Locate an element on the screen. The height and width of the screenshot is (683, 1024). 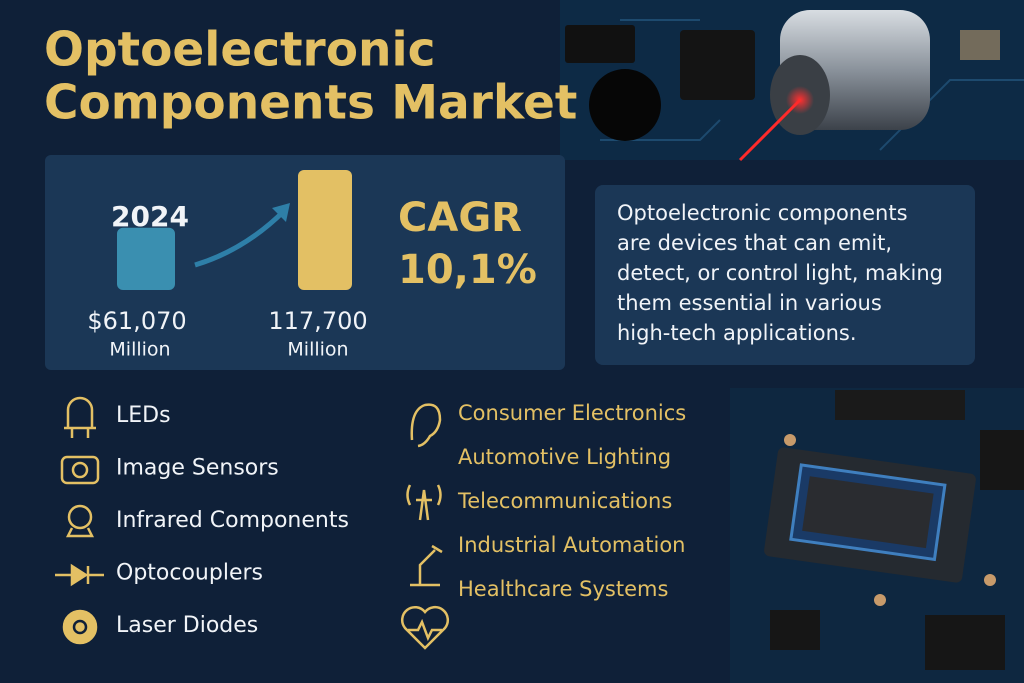
value-label: 117,700 is located at coordinates (317, 321).